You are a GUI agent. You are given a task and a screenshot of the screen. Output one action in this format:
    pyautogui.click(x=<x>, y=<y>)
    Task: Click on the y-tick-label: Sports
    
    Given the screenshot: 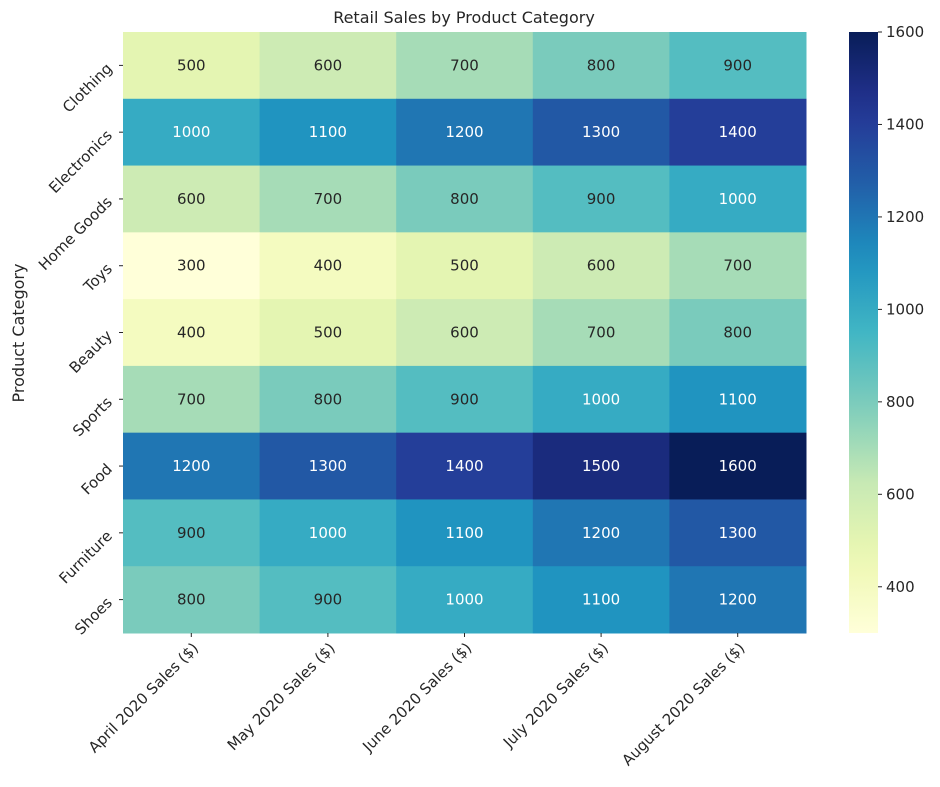 What is the action you would take?
    pyautogui.click(x=92, y=416)
    